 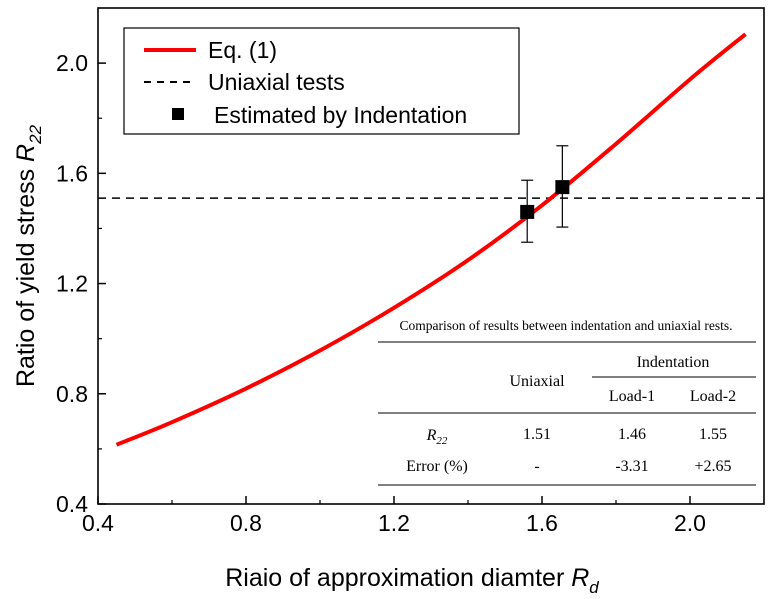 What do you see at coordinates (72, 504) in the screenshot?
I see `y-tick-label: 0.4` at bounding box center [72, 504].